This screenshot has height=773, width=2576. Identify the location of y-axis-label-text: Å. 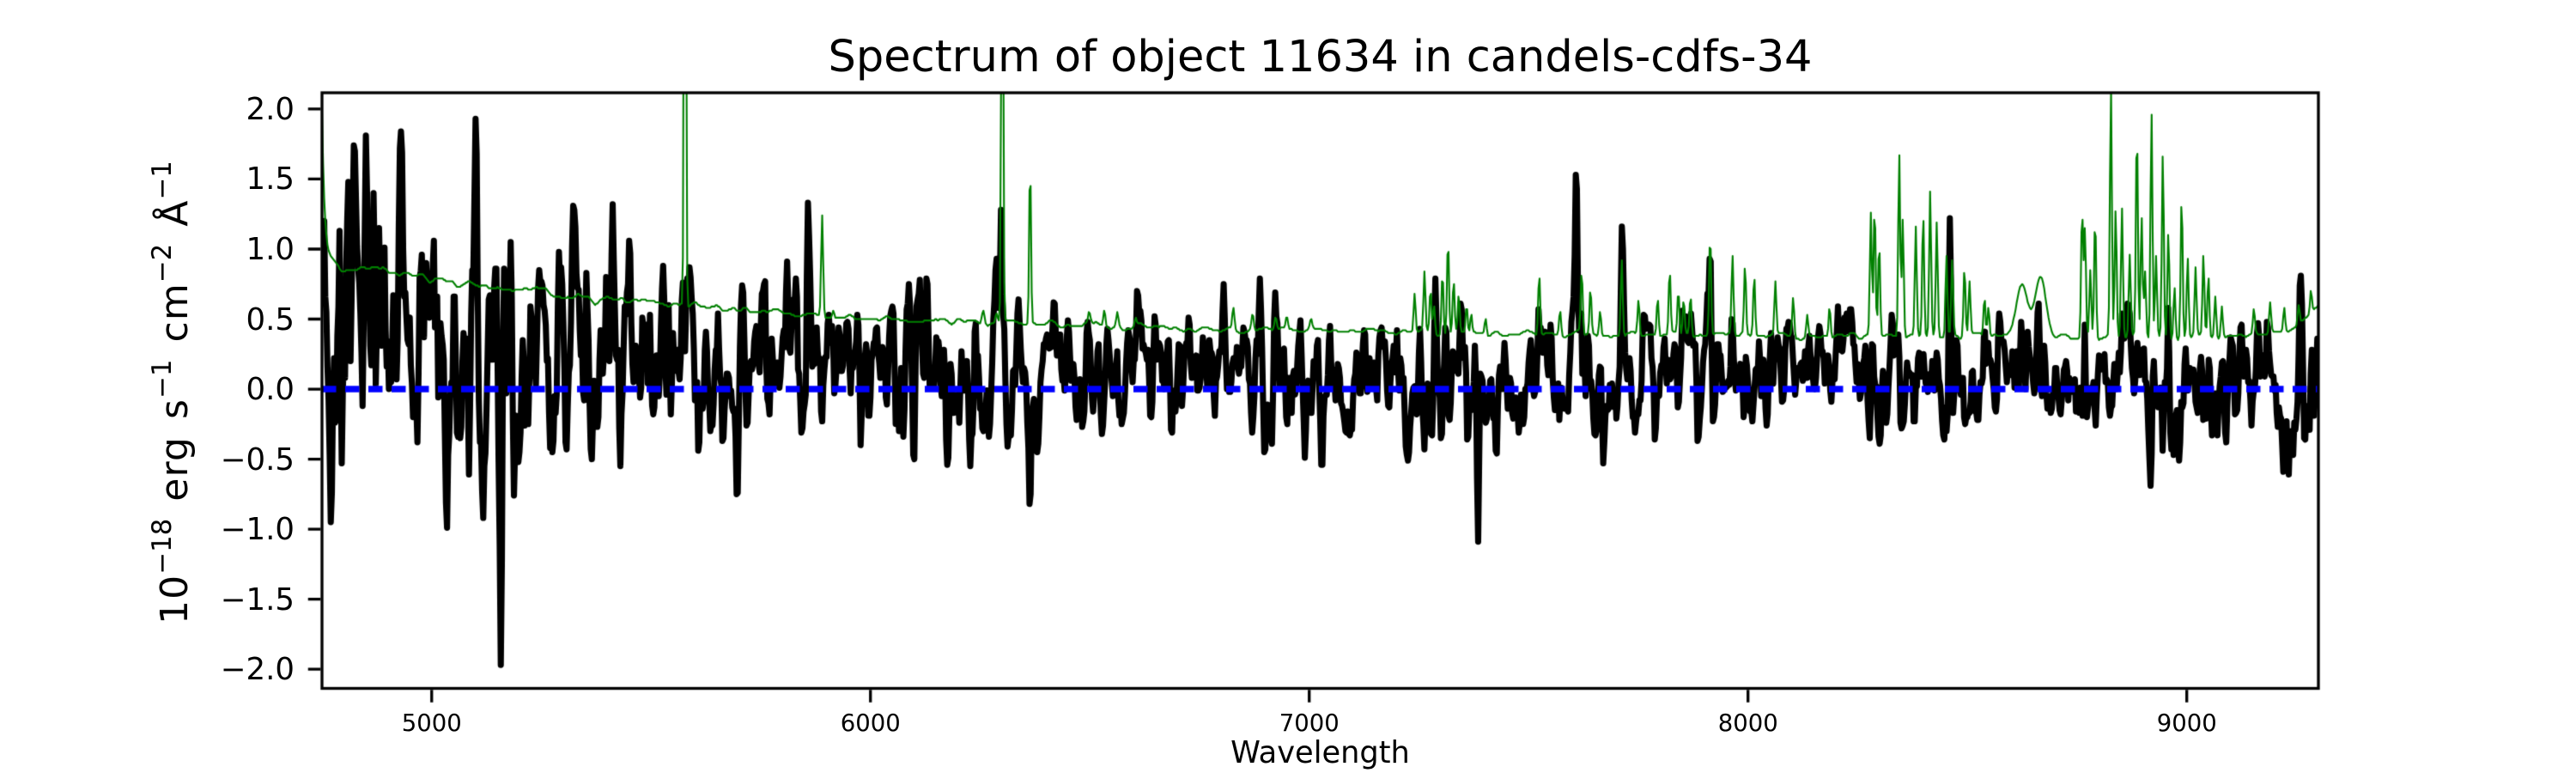
(175, 221).